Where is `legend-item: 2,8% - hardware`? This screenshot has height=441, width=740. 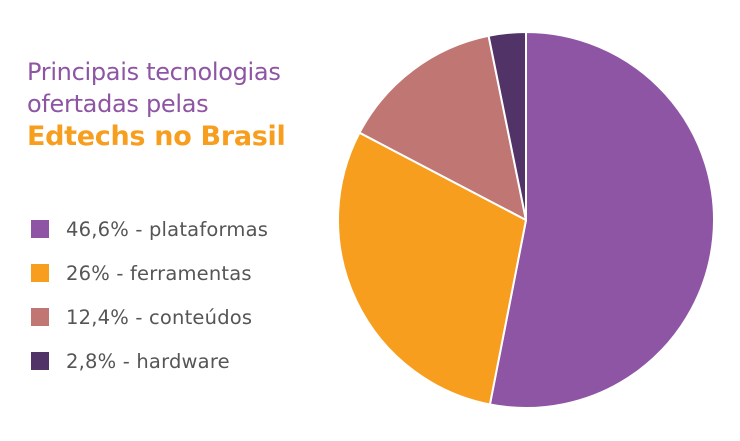 legend-item: 2,8% - hardware is located at coordinates (149, 361).